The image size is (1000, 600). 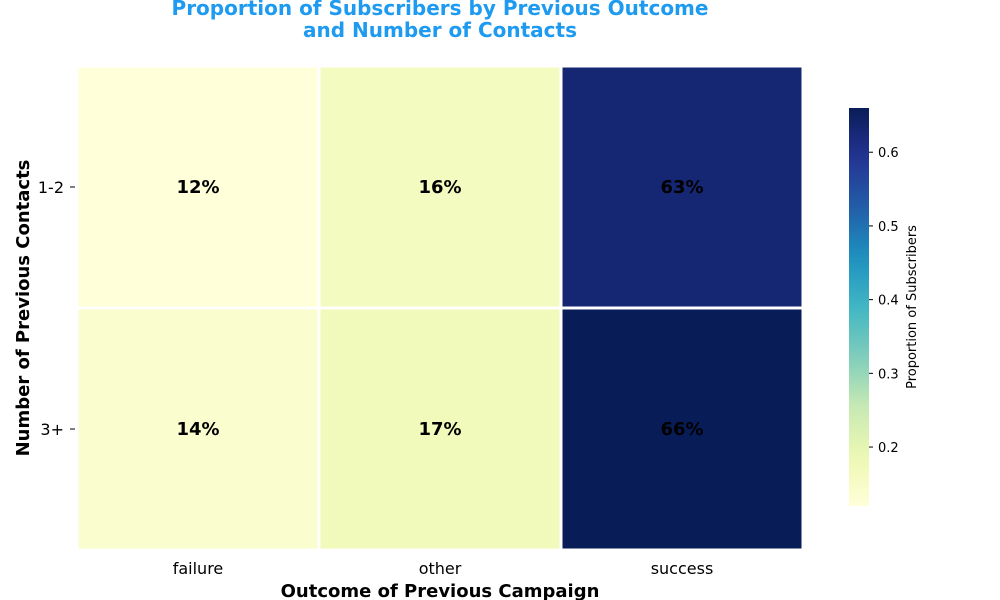 I want to click on y-axis-label: Number of Previous Contacts, so click(x=23, y=308).